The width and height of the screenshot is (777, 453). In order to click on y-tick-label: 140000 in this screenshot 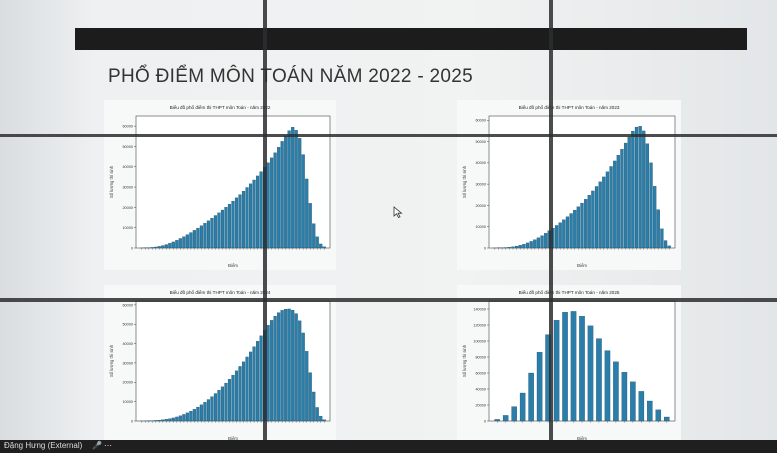, I will do `click(479, 309)`.